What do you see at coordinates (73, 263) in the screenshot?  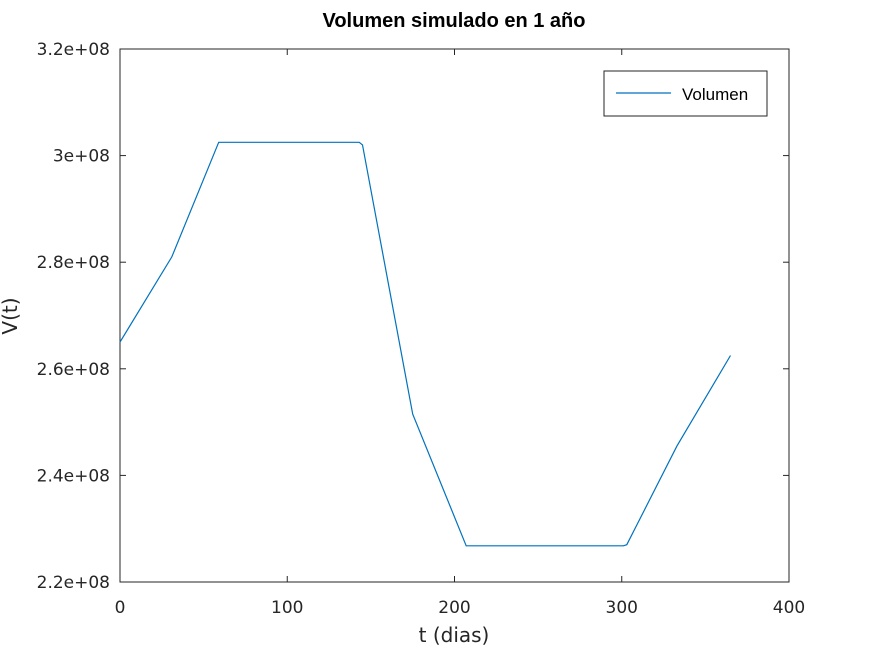 I see `y-tick-label: 2.8e+08` at bounding box center [73, 263].